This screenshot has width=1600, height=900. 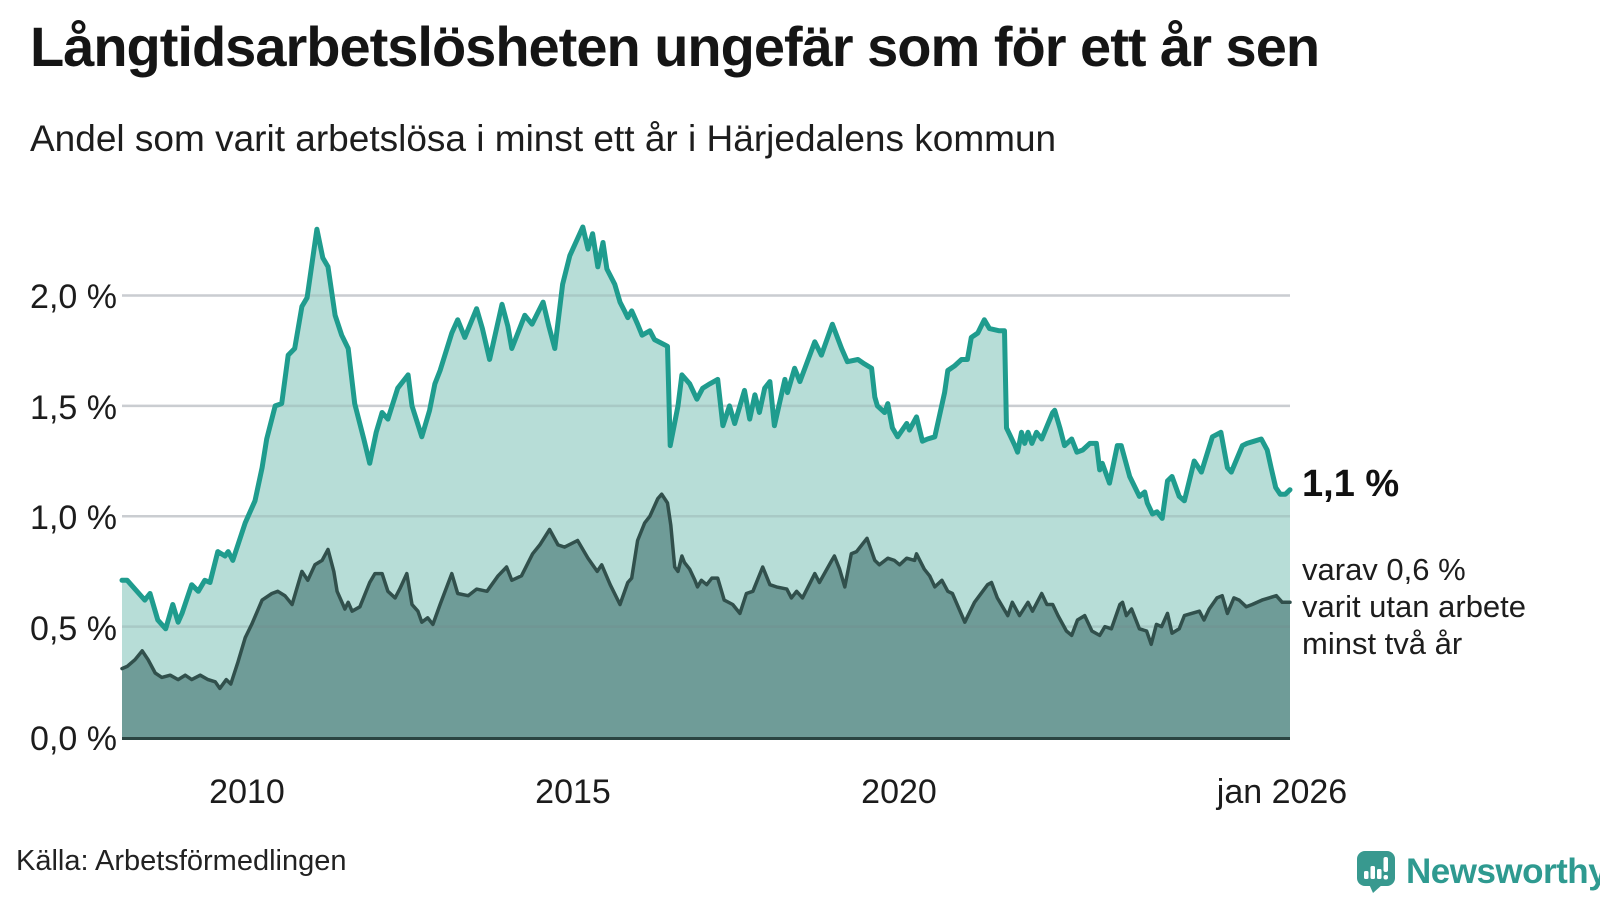 What do you see at coordinates (573, 792) in the screenshot?
I see `x-axis-tick-label: 2015` at bounding box center [573, 792].